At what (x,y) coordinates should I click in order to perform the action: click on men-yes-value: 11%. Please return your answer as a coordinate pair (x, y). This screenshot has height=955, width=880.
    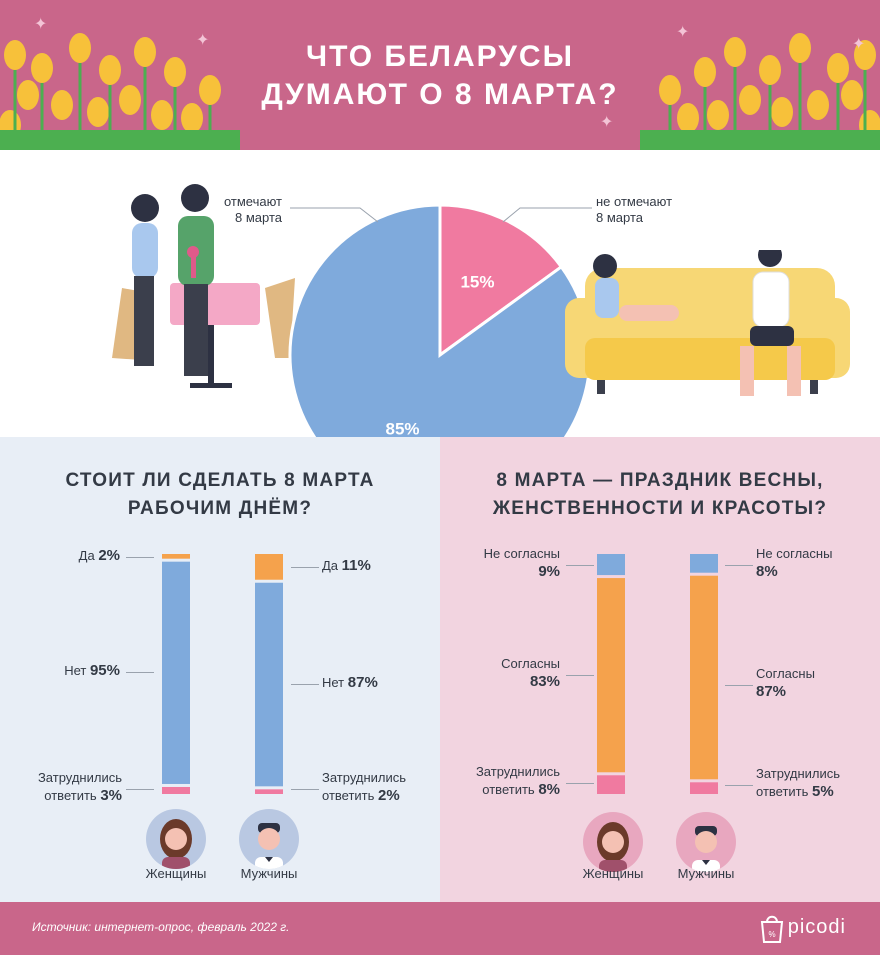
    Looking at the image, I should click on (356, 565).